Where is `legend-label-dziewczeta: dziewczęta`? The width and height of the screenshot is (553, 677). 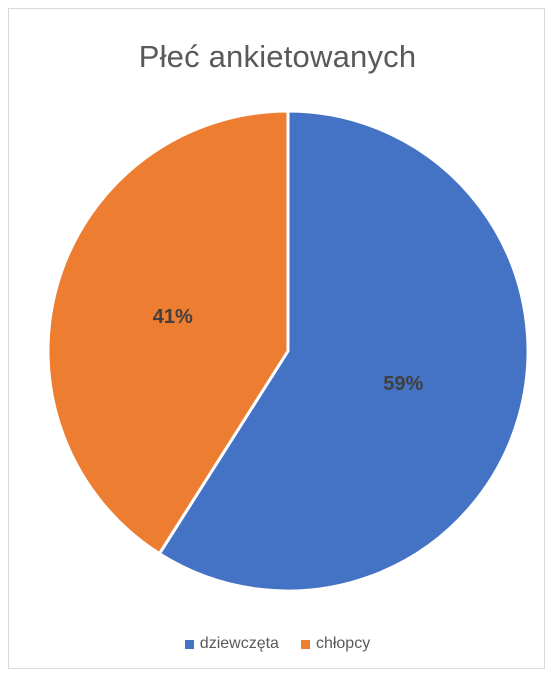
legend-label-dziewczeta: dziewczęta is located at coordinates (239, 643).